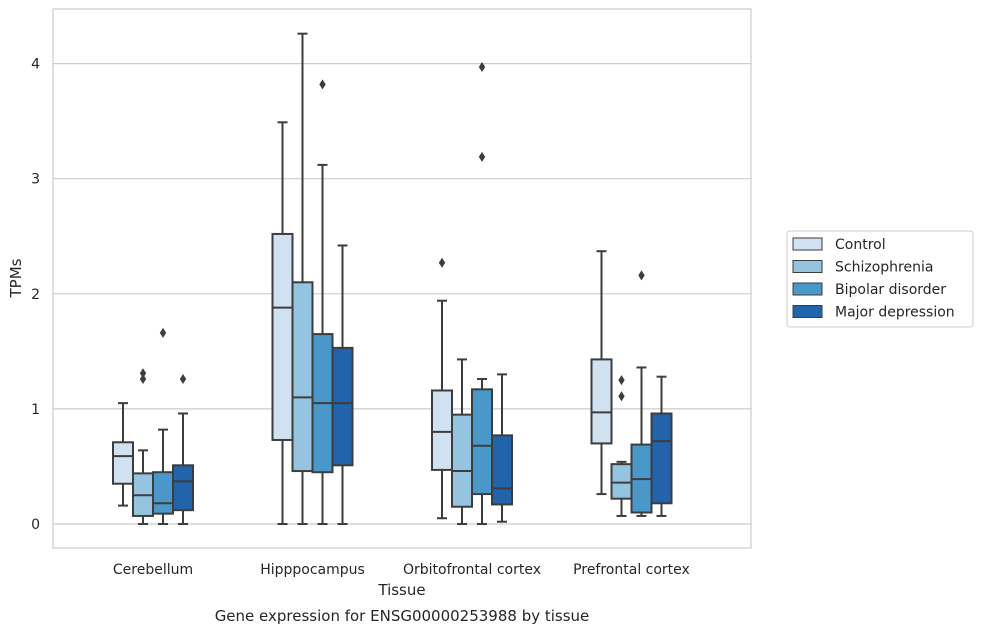  I want to click on legend-label: Control, so click(860, 245).